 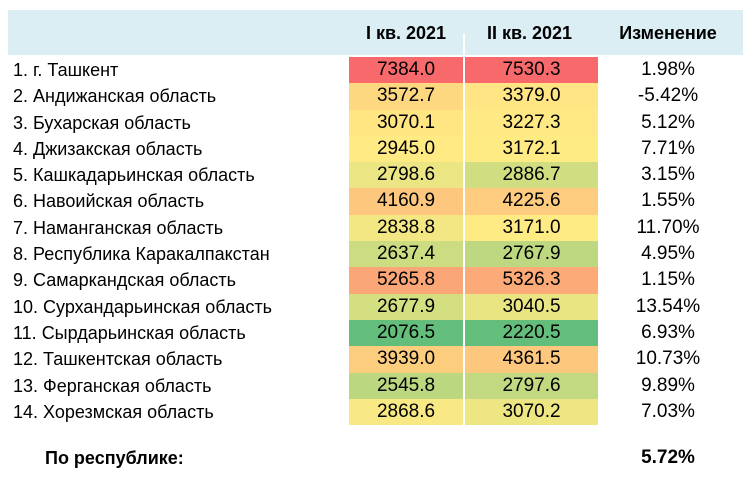 What do you see at coordinates (406, 96) in the screenshot?
I see `q1-value-cell: 3572.7` at bounding box center [406, 96].